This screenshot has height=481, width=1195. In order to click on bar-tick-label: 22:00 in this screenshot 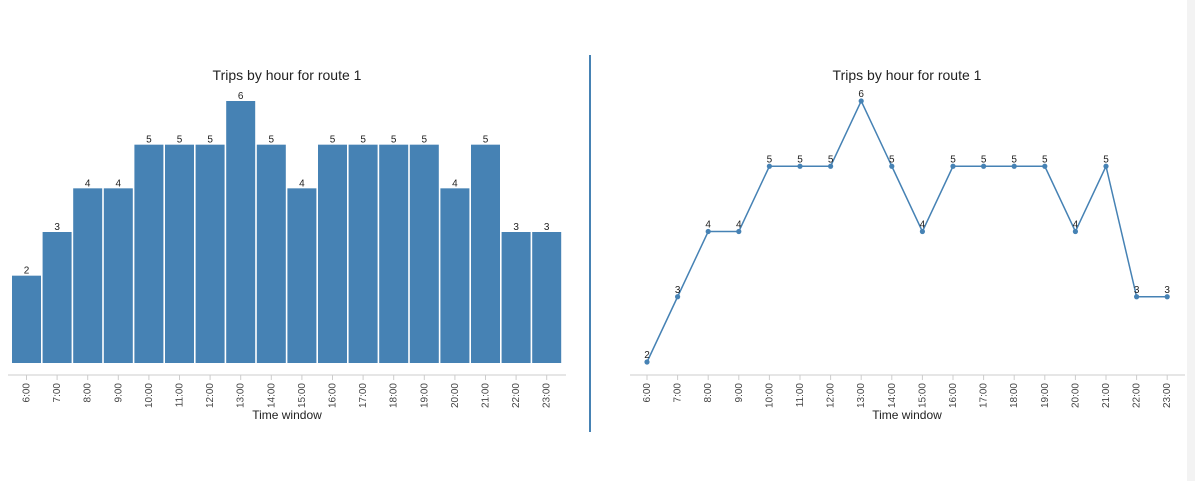, I will do `click(516, 395)`.